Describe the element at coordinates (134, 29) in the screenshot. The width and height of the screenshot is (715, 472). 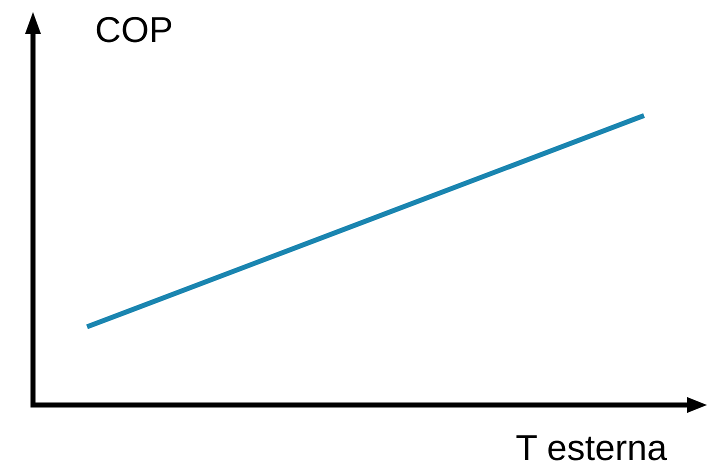
I see `y-axis-title: COP` at that location.